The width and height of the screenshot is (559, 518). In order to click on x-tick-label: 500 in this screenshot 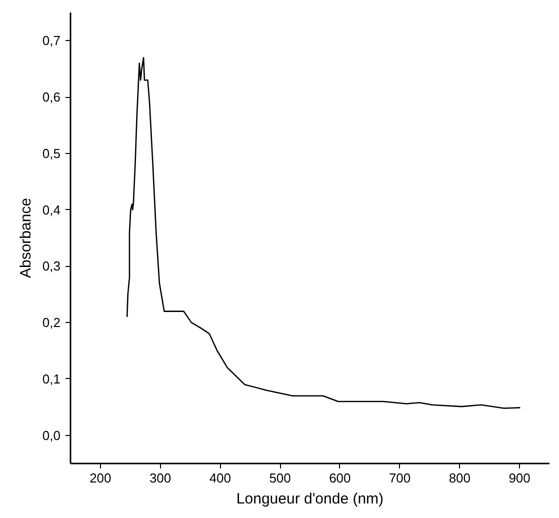, I will do `click(280, 478)`.